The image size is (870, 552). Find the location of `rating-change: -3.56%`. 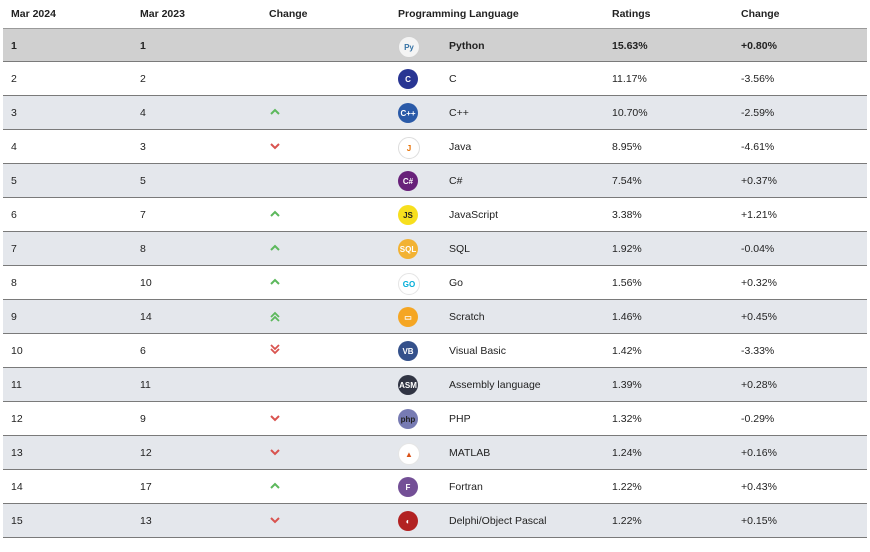

rating-change: -3.56% is located at coordinates (758, 79).